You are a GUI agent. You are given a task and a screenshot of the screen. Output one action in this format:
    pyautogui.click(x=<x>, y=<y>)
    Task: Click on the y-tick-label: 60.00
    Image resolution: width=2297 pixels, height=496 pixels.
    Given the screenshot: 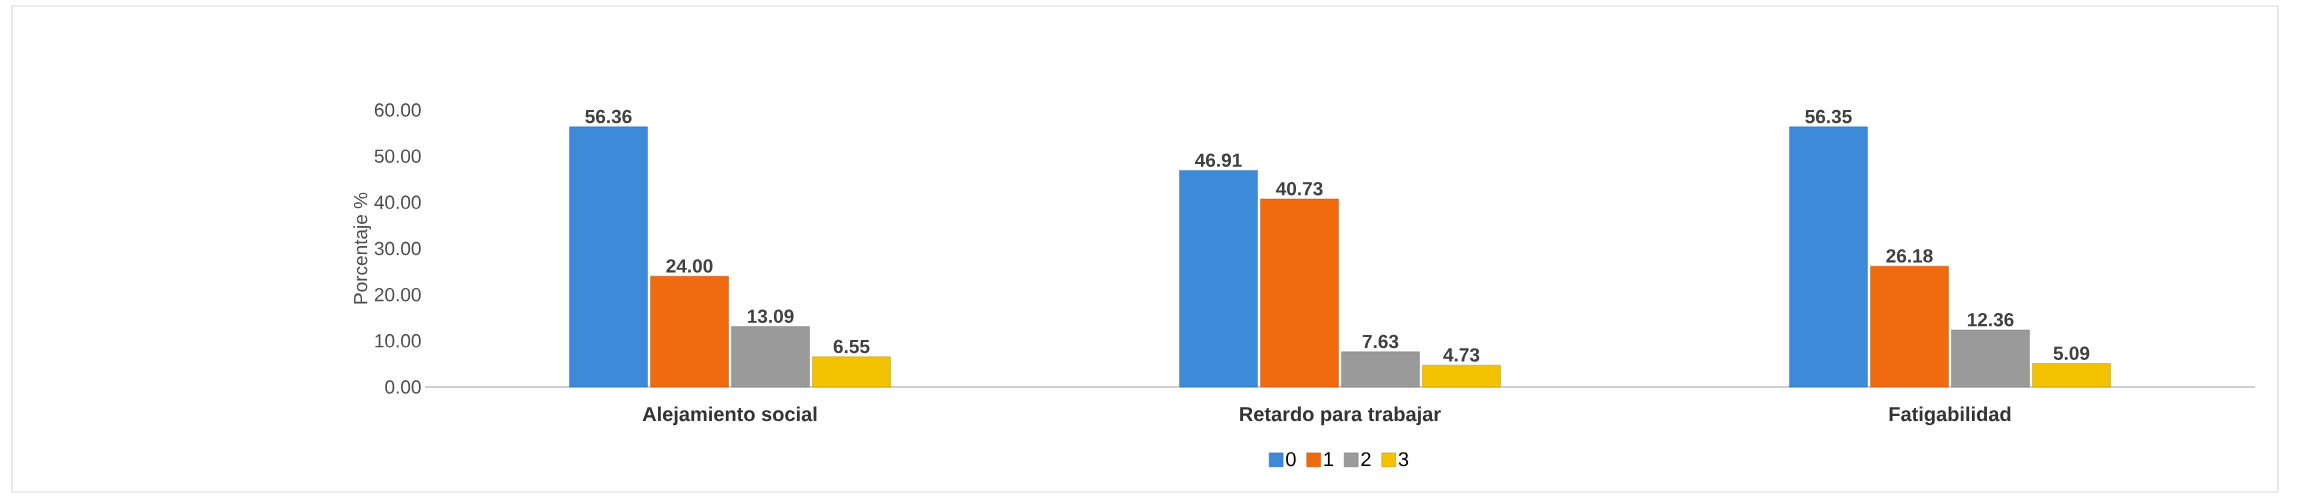 What is the action you would take?
    pyautogui.click(x=397, y=110)
    